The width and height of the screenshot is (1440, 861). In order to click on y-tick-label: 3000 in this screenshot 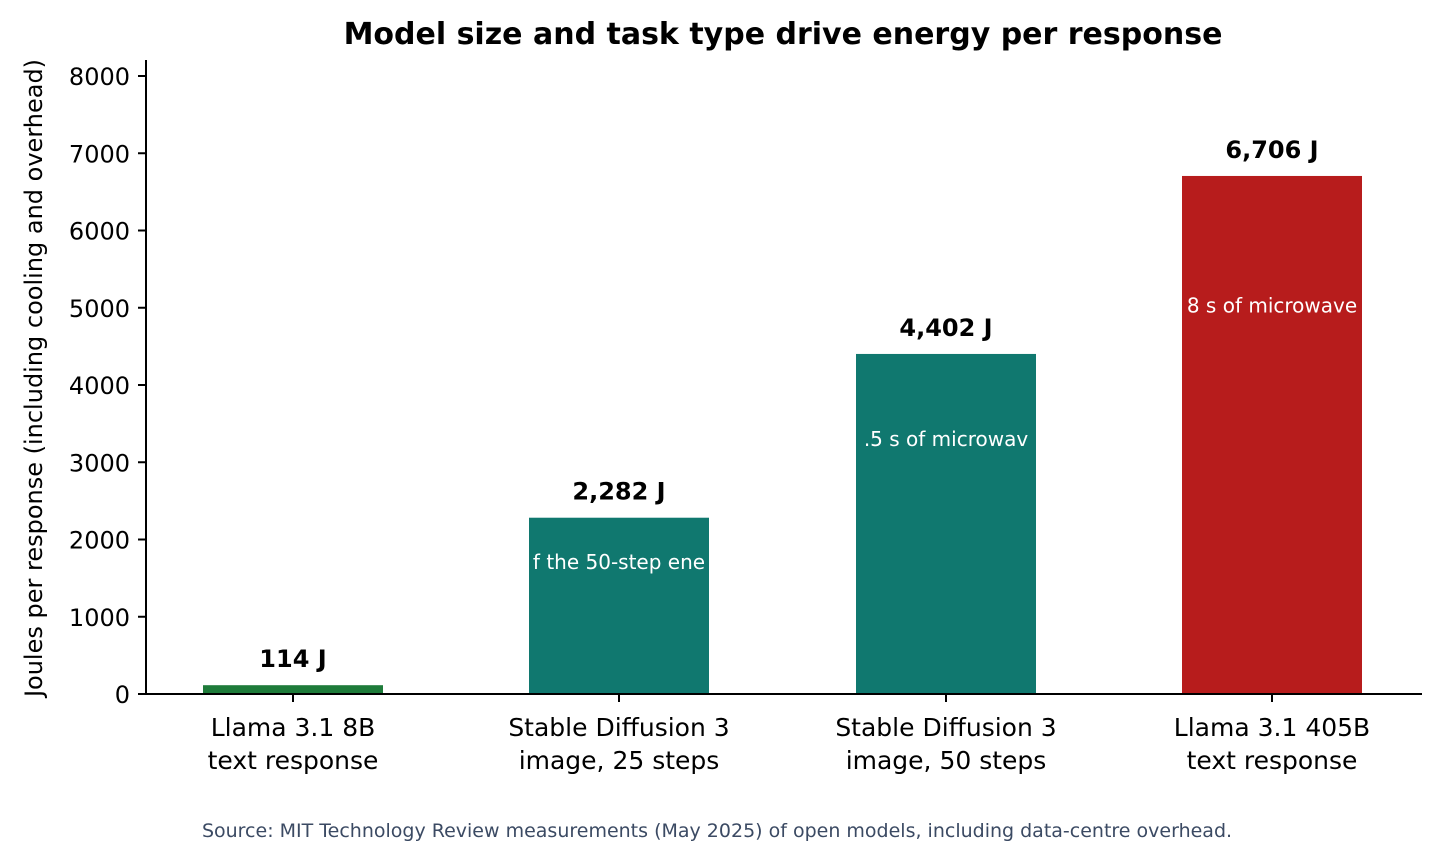, I will do `click(99, 463)`.